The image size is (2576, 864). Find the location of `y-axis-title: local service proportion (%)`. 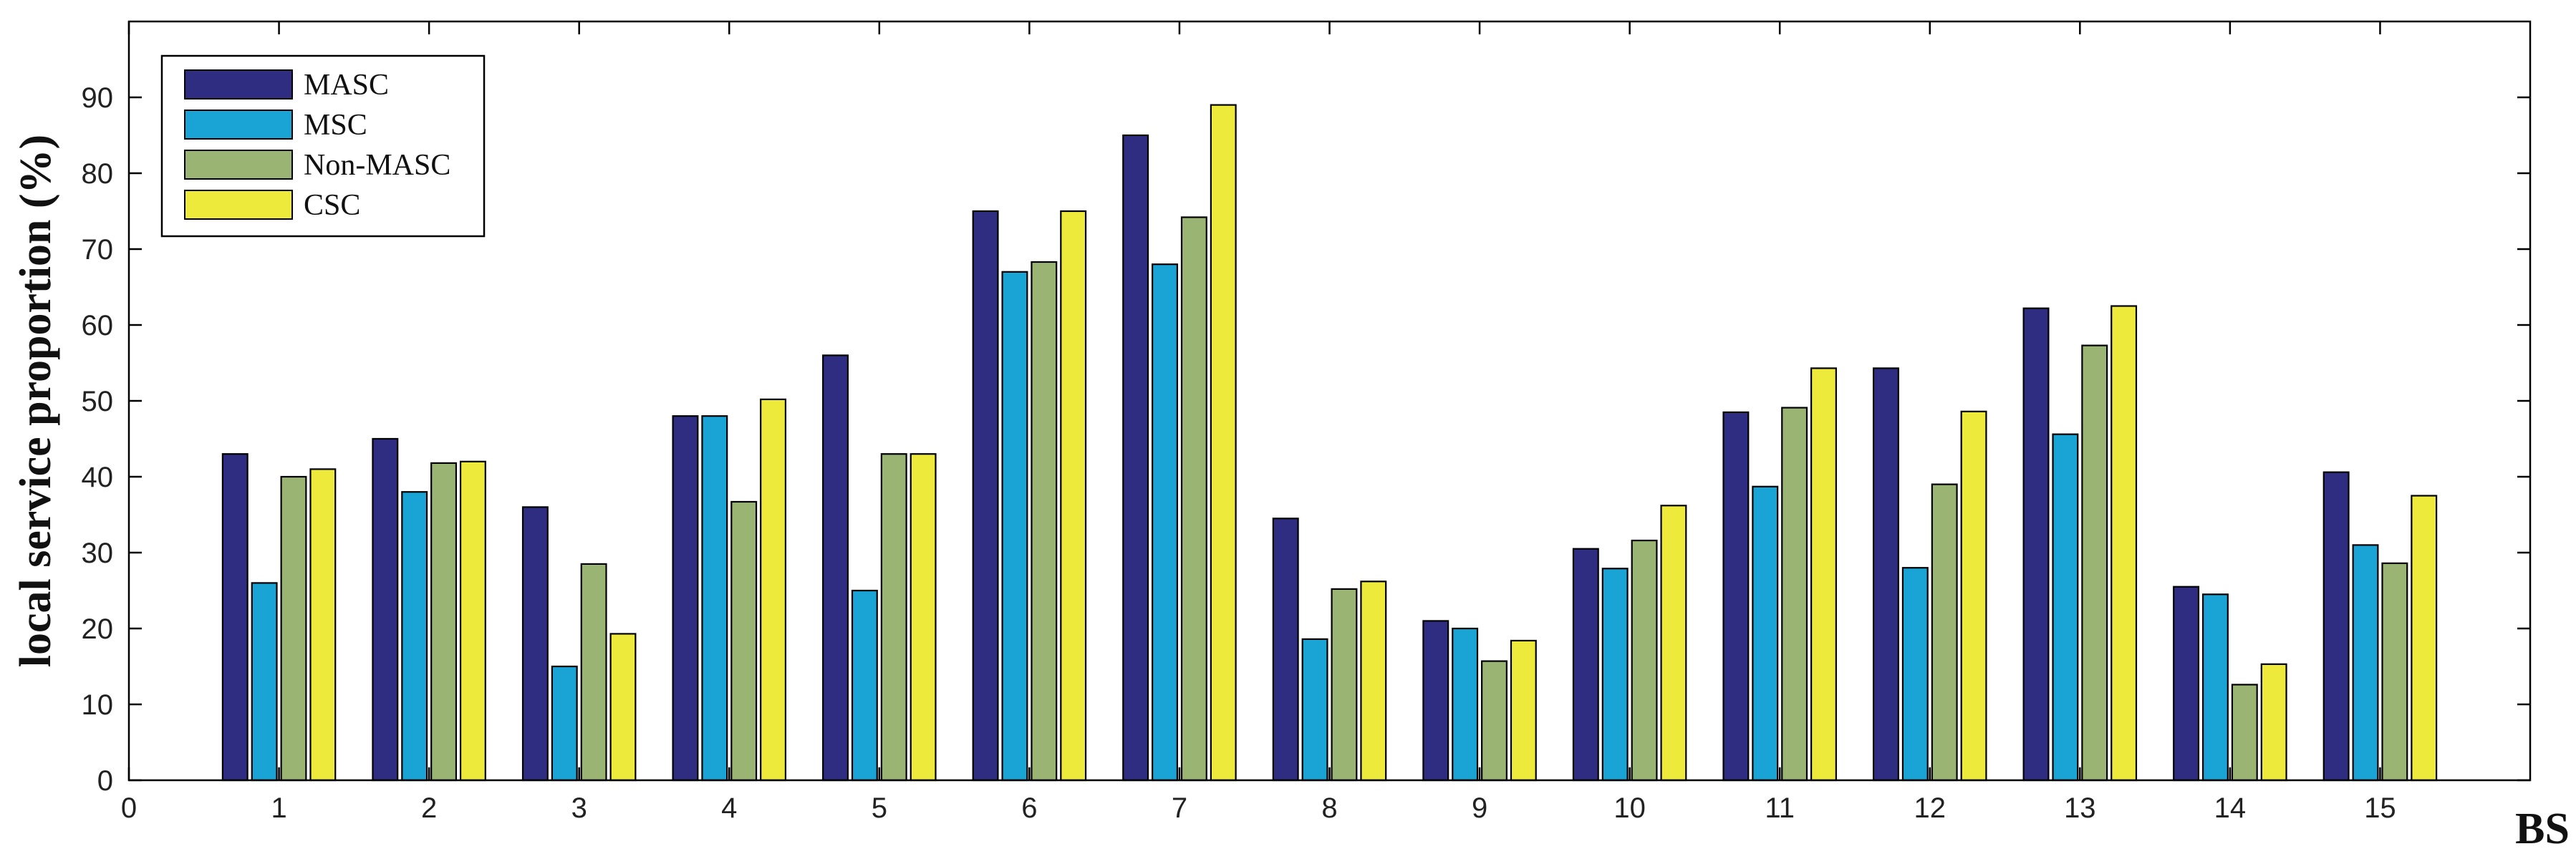

y-axis-title: local service proportion (%) is located at coordinates (35, 401).